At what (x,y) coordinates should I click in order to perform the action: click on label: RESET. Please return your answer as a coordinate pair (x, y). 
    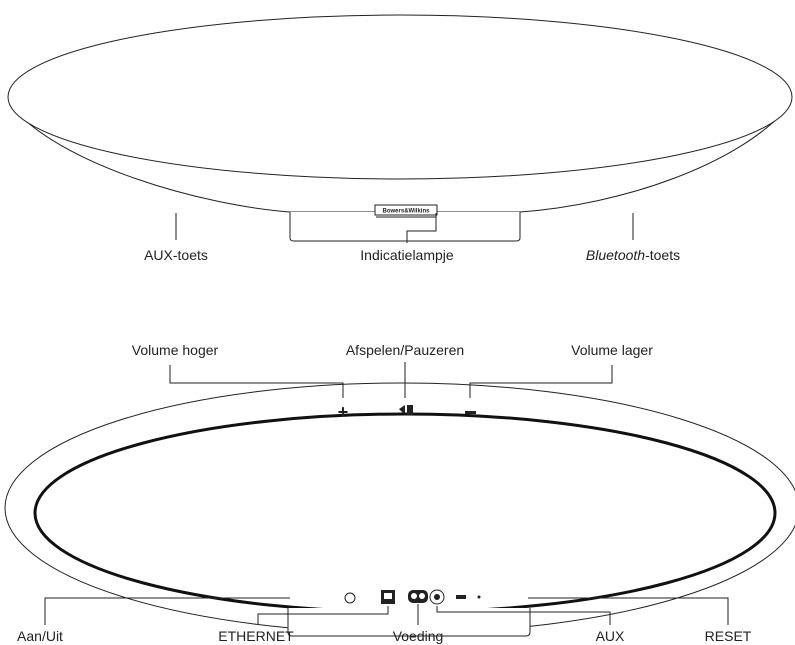
    Looking at the image, I should click on (728, 636).